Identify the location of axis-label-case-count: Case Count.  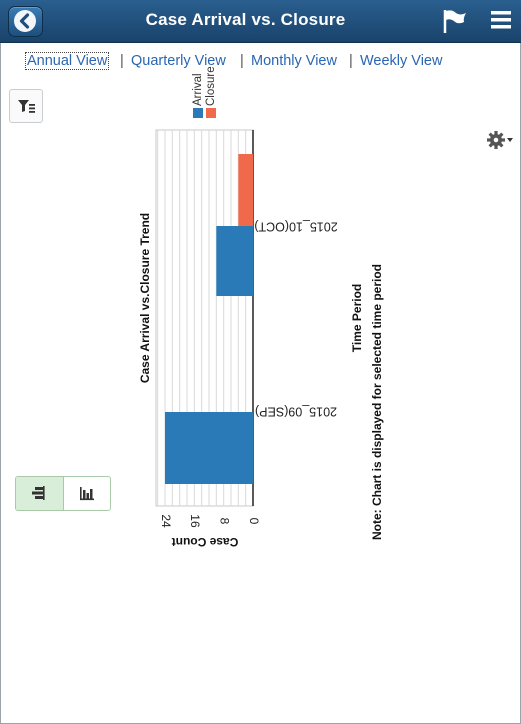
(205, 542).